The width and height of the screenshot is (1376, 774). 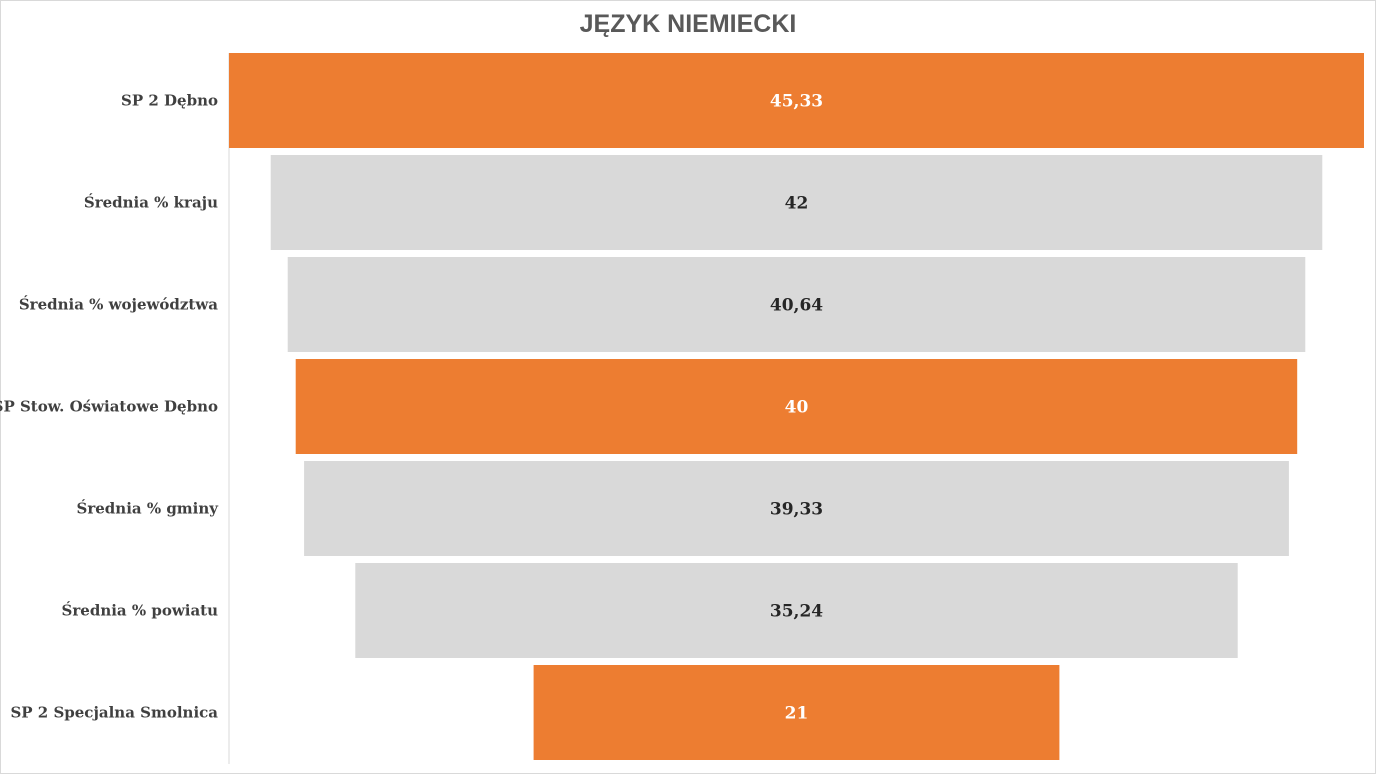 I want to click on data-label: 45,33, so click(x=796, y=102).